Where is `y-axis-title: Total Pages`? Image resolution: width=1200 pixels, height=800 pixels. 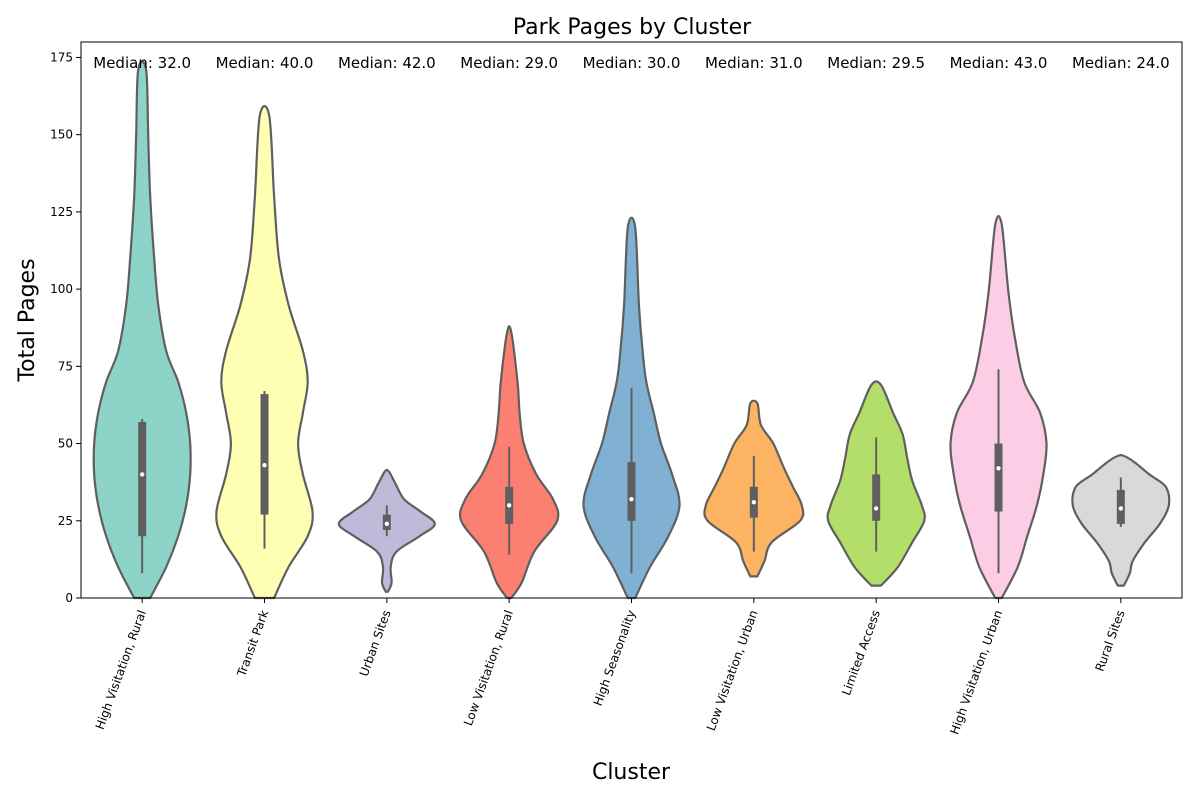
y-axis-title: Total Pages is located at coordinates (27, 320).